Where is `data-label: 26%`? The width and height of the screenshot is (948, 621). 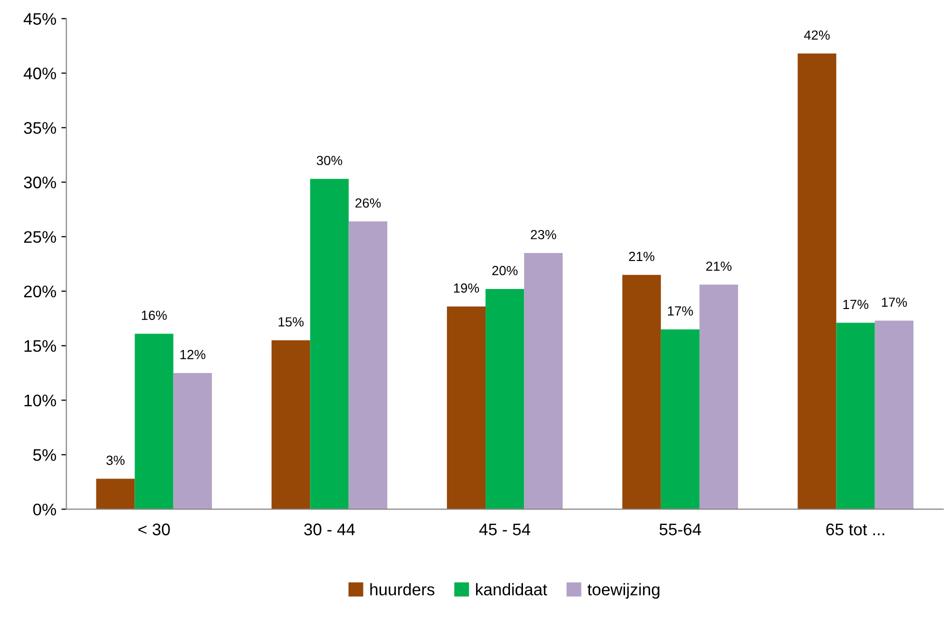
data-label: 26% is located at coordinates (368, 203).